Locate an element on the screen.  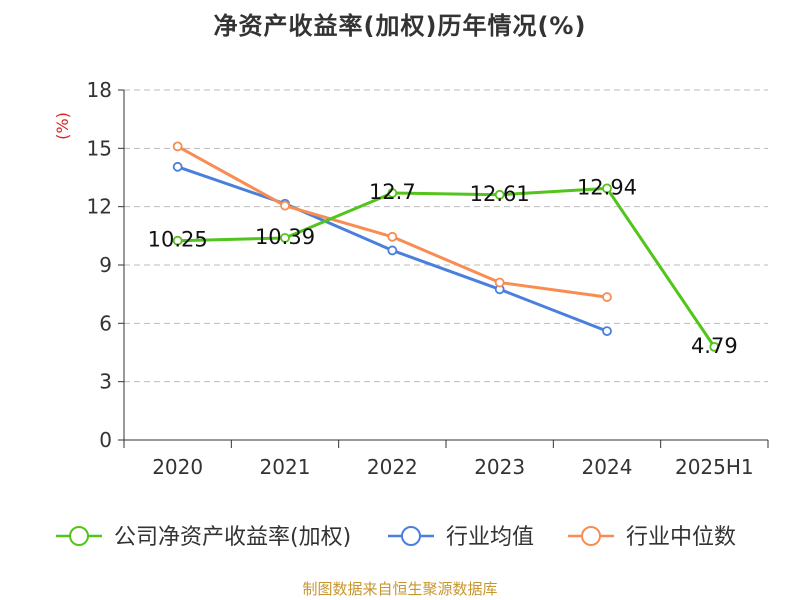
x-tick-label: 2024 is located at coordinates (607, 467).